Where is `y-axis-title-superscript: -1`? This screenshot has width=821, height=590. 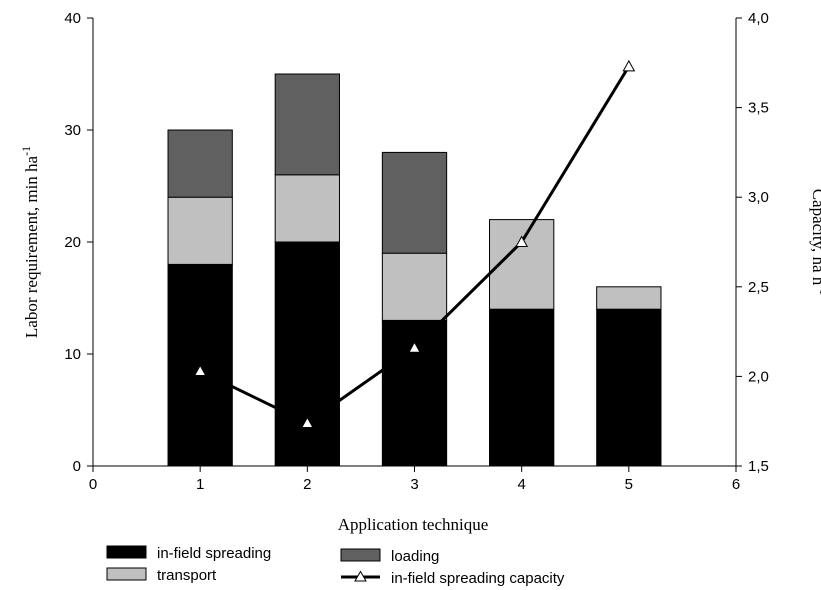
y-axis-title-superscript: -1 is located at coordinates (26, 151).